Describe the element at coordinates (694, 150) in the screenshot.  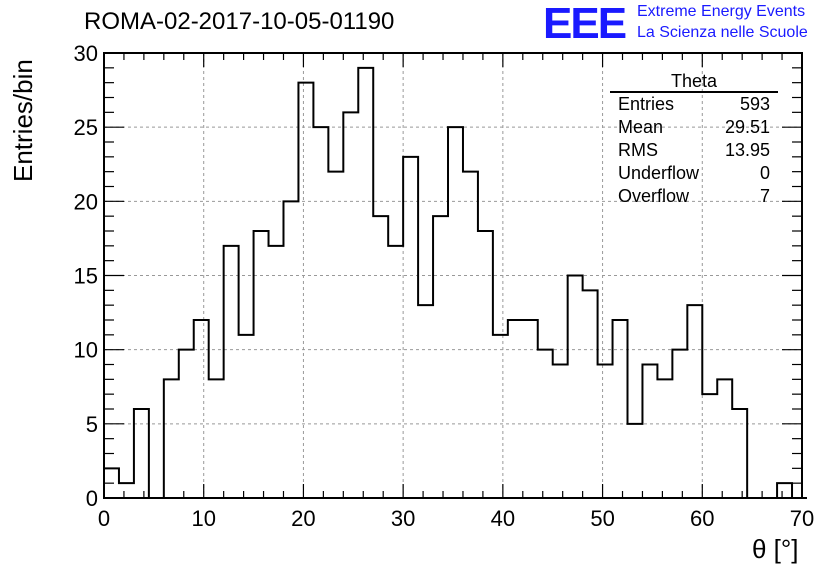
I see `stats-row-rms: RMS 13.95` at that location.